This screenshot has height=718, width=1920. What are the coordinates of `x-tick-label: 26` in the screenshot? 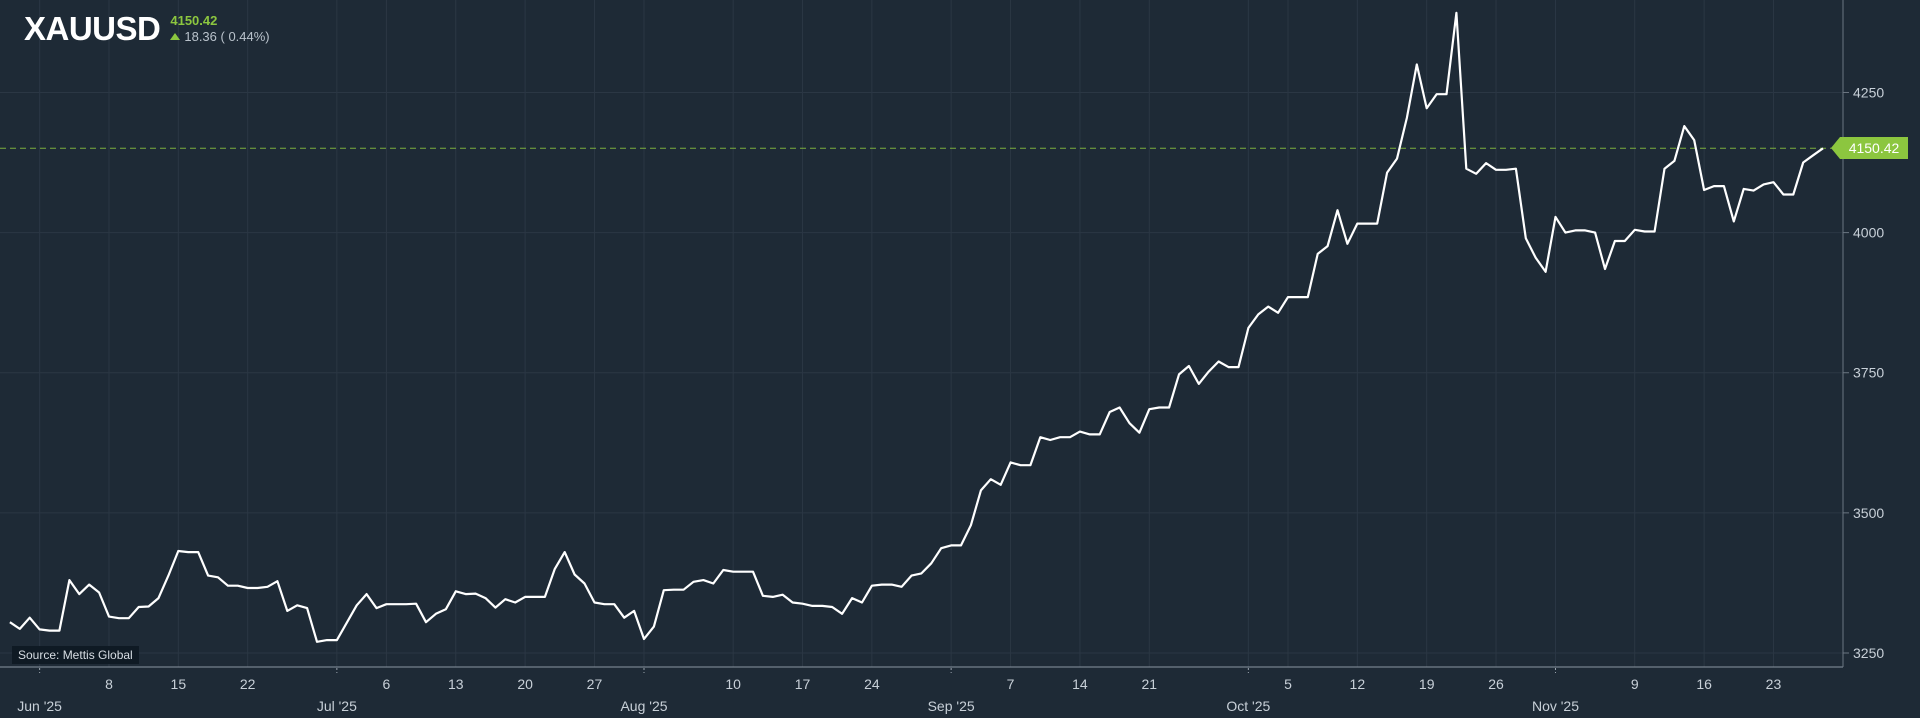 It's located at (1496, 684).